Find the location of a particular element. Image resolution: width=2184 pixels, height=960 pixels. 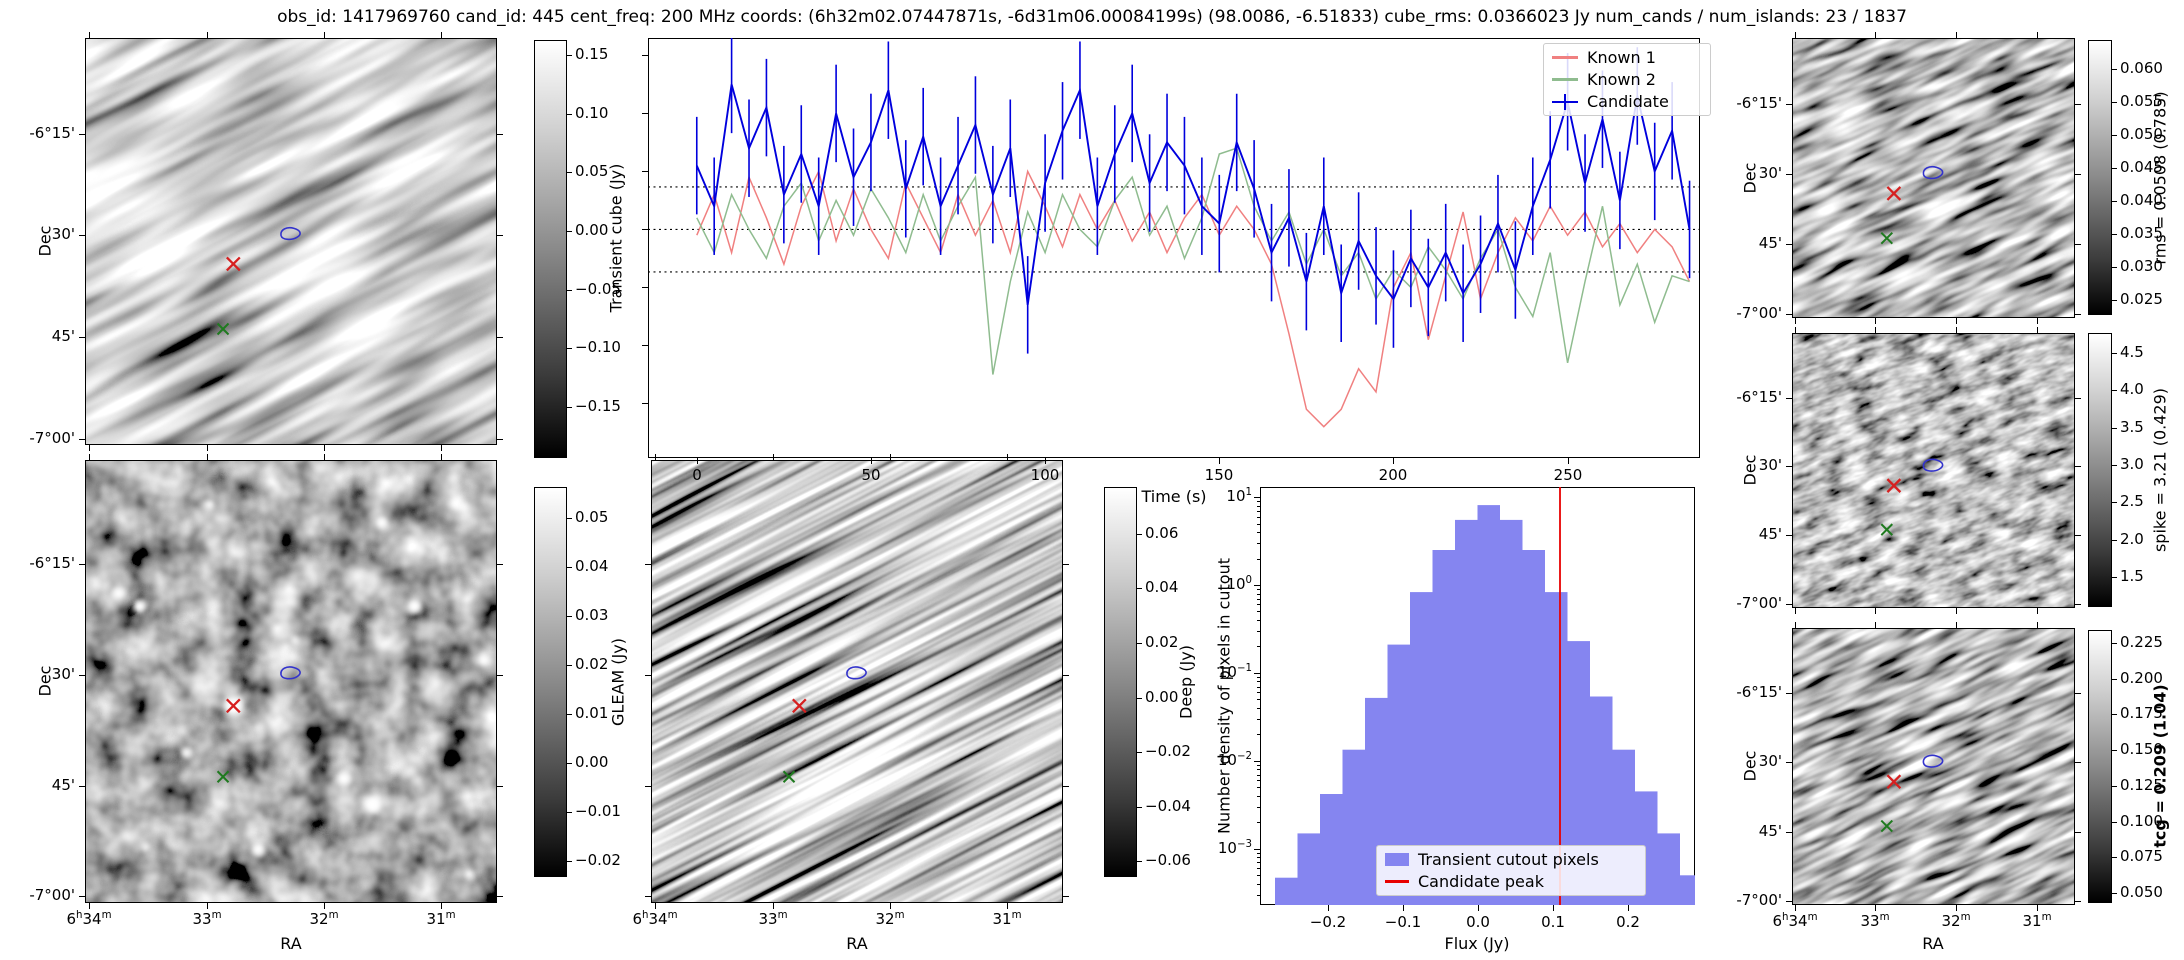

density-tick-label: 10−3 is located at coordinates (1234, 848).